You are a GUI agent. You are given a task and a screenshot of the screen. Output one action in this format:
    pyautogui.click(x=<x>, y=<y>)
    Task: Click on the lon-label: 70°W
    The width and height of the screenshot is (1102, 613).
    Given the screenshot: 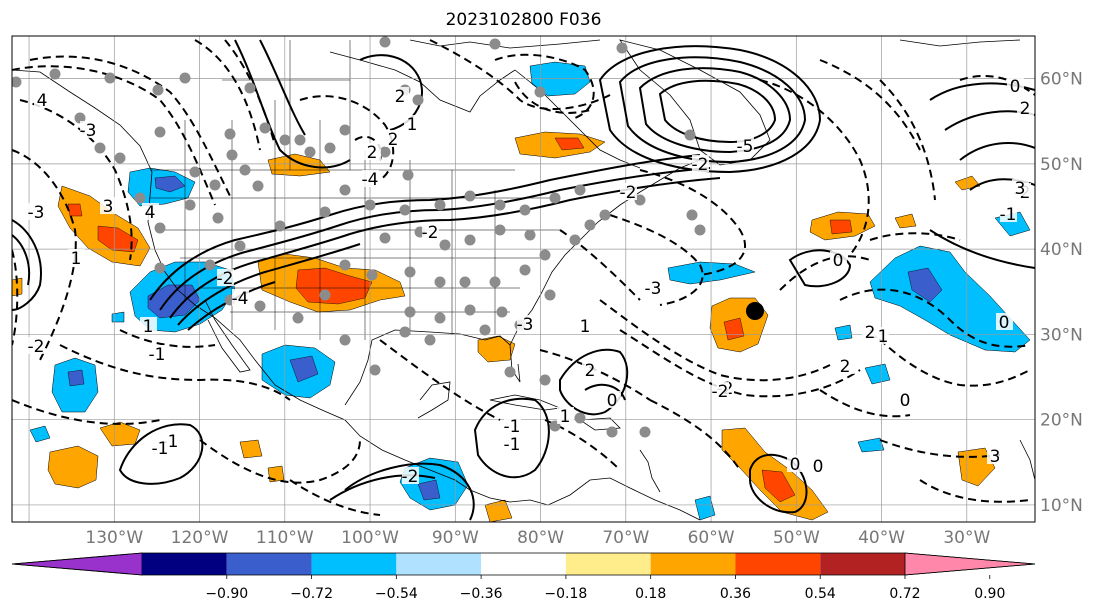 What is the action you would take?
    pyautogui.click(x=625, y=538)
    